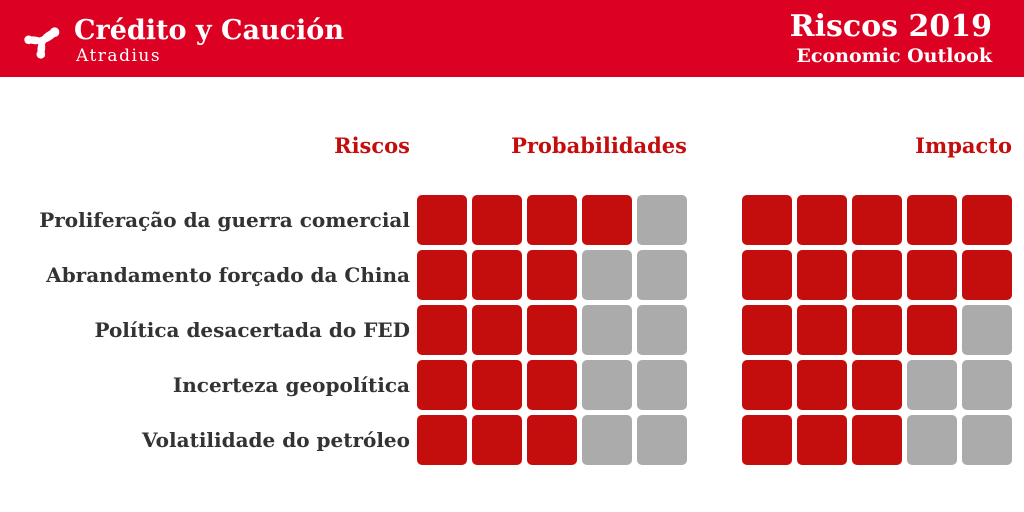 The width and height of the screenshot is (1024, 512). What do you see at coordinates (252, 330) in the screenshot?
I see `risk-label: Política desacertada do FED` at bounding box center [252, 330].